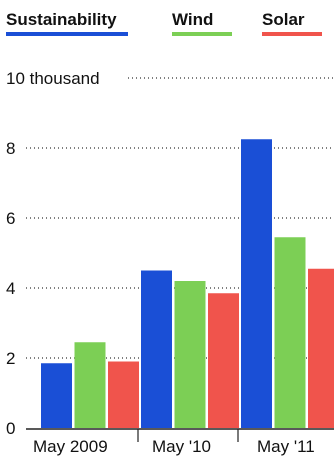  What do you see at coordinates (181, 446) in the screenshot?
I see `x-tick-label-1: May '10` at bounding box center [181, 446].